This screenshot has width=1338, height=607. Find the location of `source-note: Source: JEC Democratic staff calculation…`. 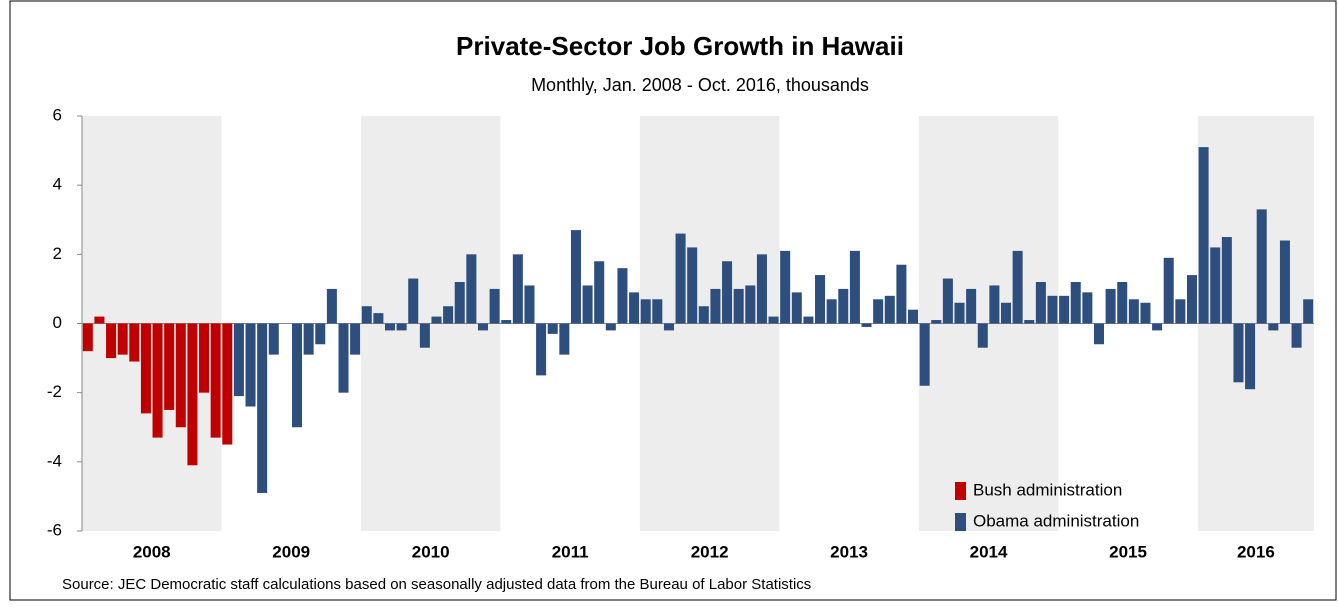

source-note: Source: JEC Democratic staff calculation… is located at coordinates (436, 584).